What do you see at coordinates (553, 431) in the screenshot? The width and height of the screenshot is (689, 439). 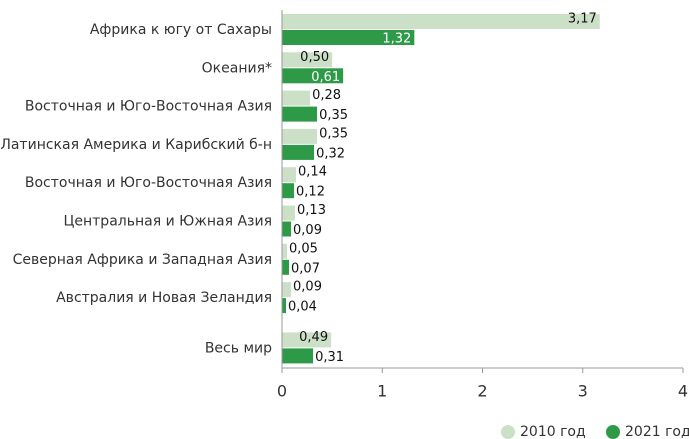 I see `legend-label: 2010 год` at bounding box center [553, 431].